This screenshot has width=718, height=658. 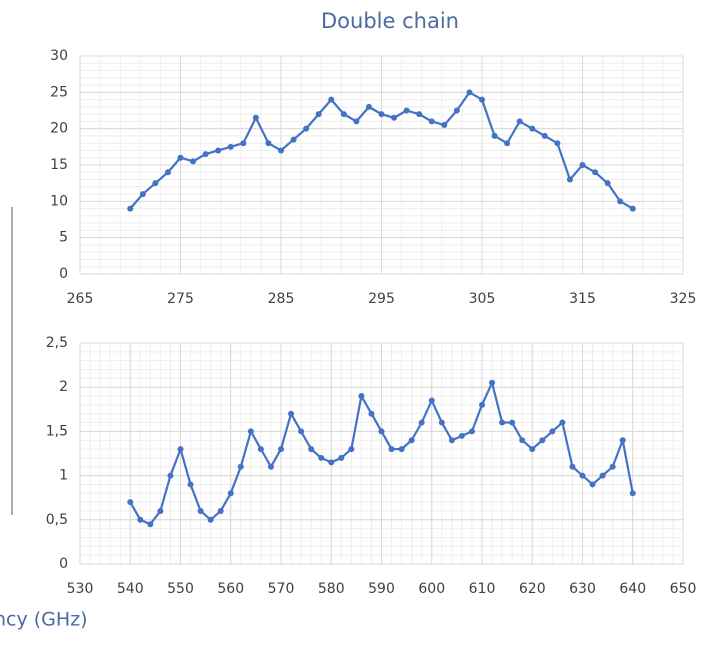 What do you see at coordinates (57, 431) in the screenshot?
I see `y-tick-label: 1,5` at bounding box center [57, 431].